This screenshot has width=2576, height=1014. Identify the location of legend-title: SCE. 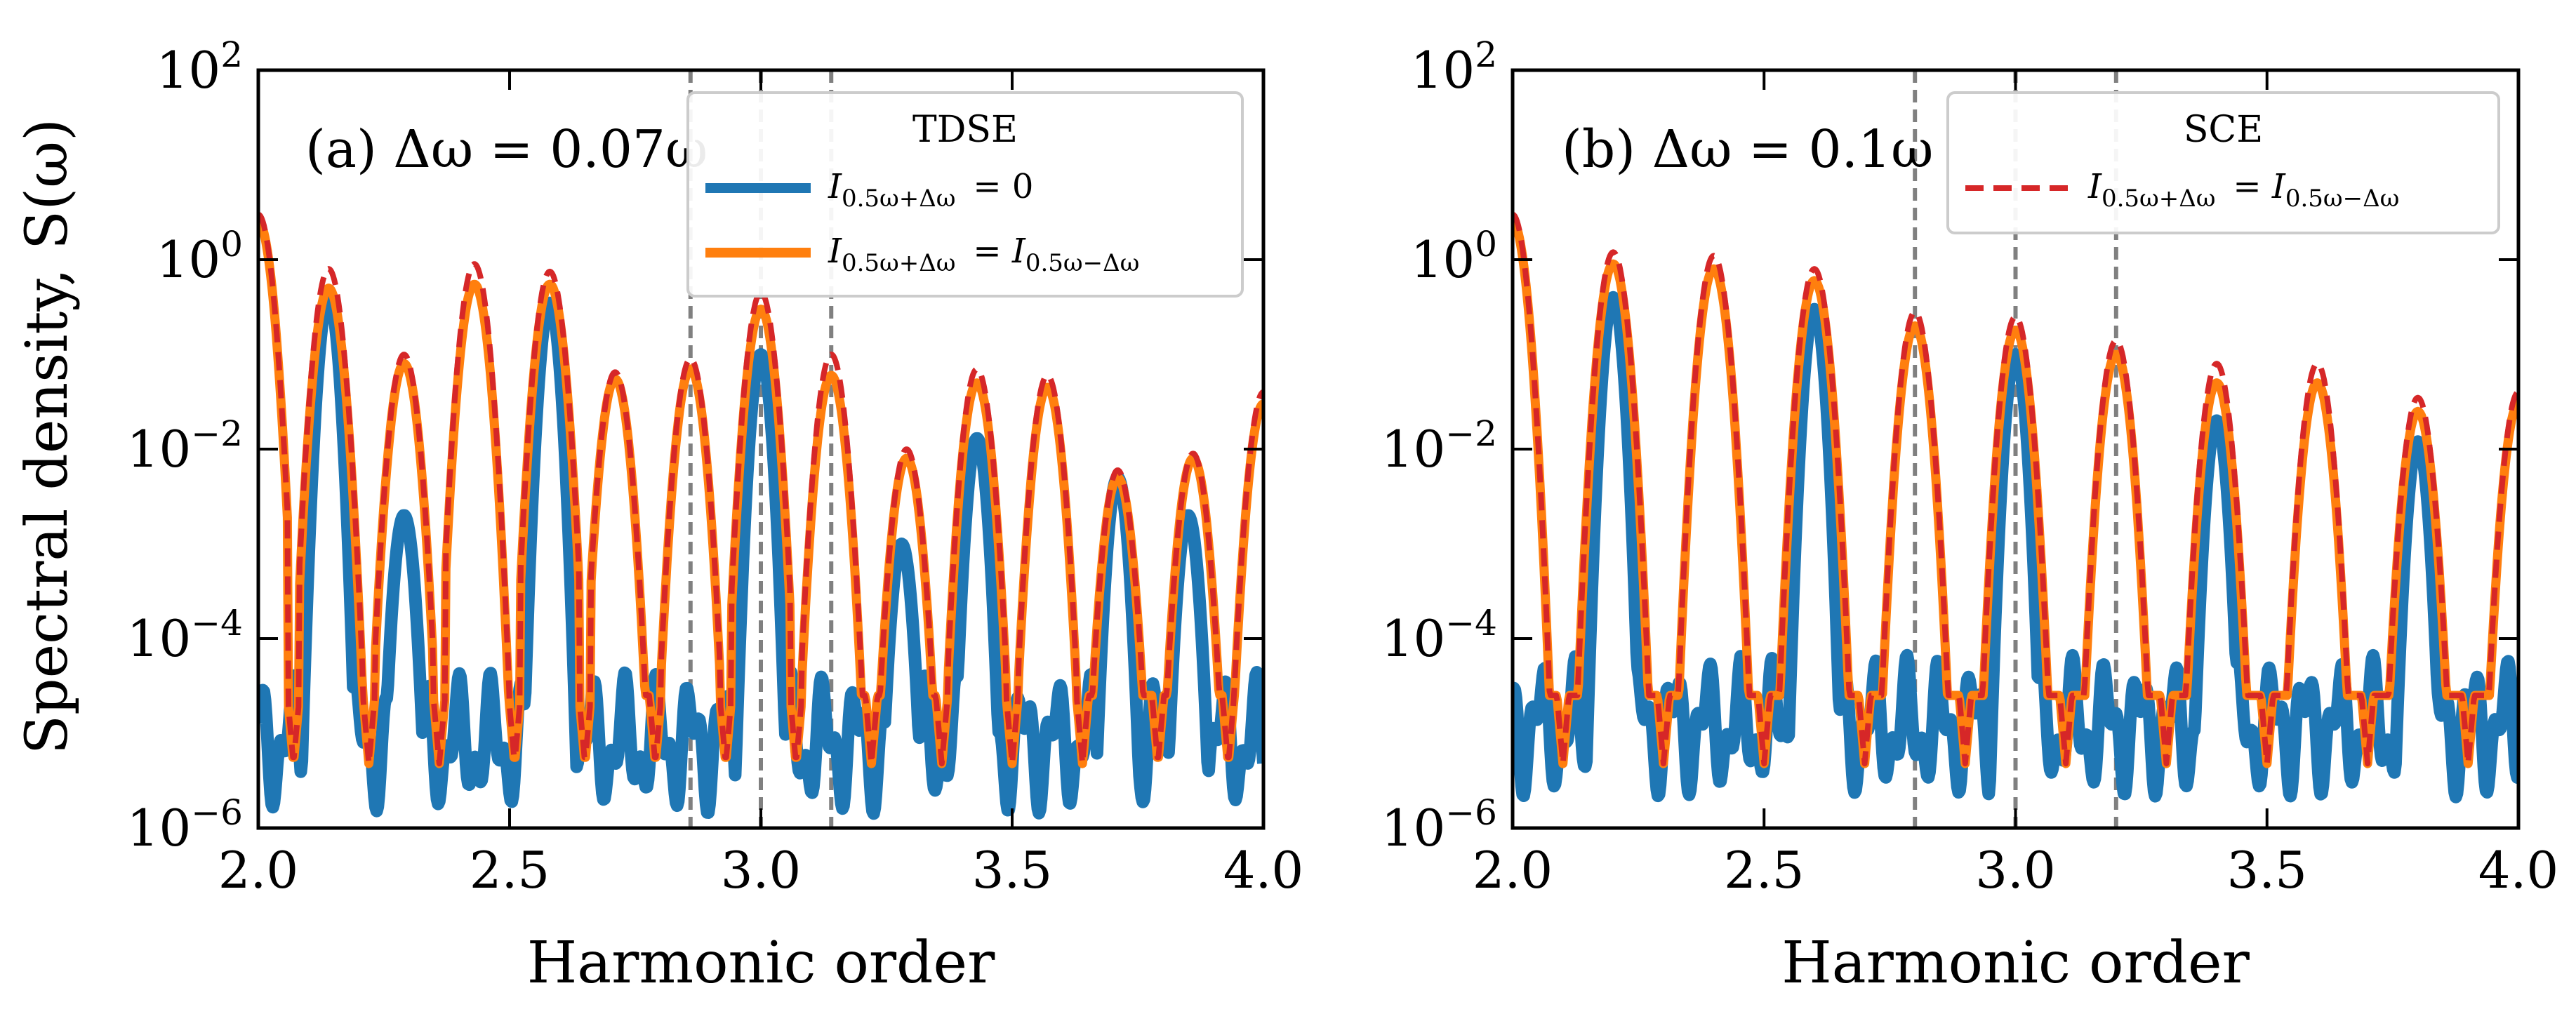
(2223, 130).